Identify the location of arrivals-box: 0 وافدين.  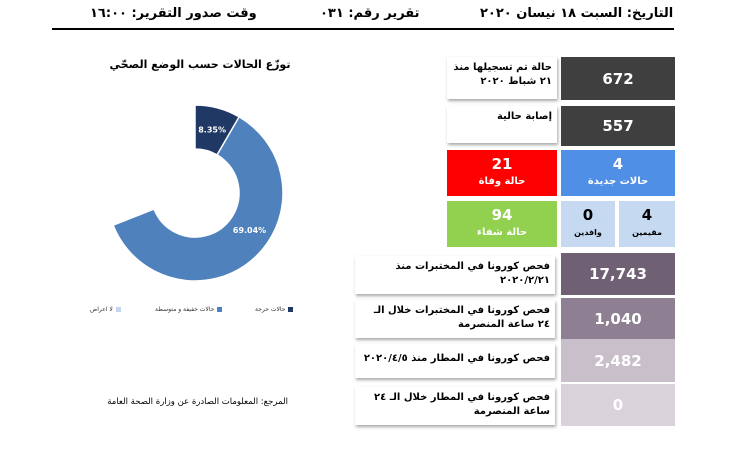
(588, 224).